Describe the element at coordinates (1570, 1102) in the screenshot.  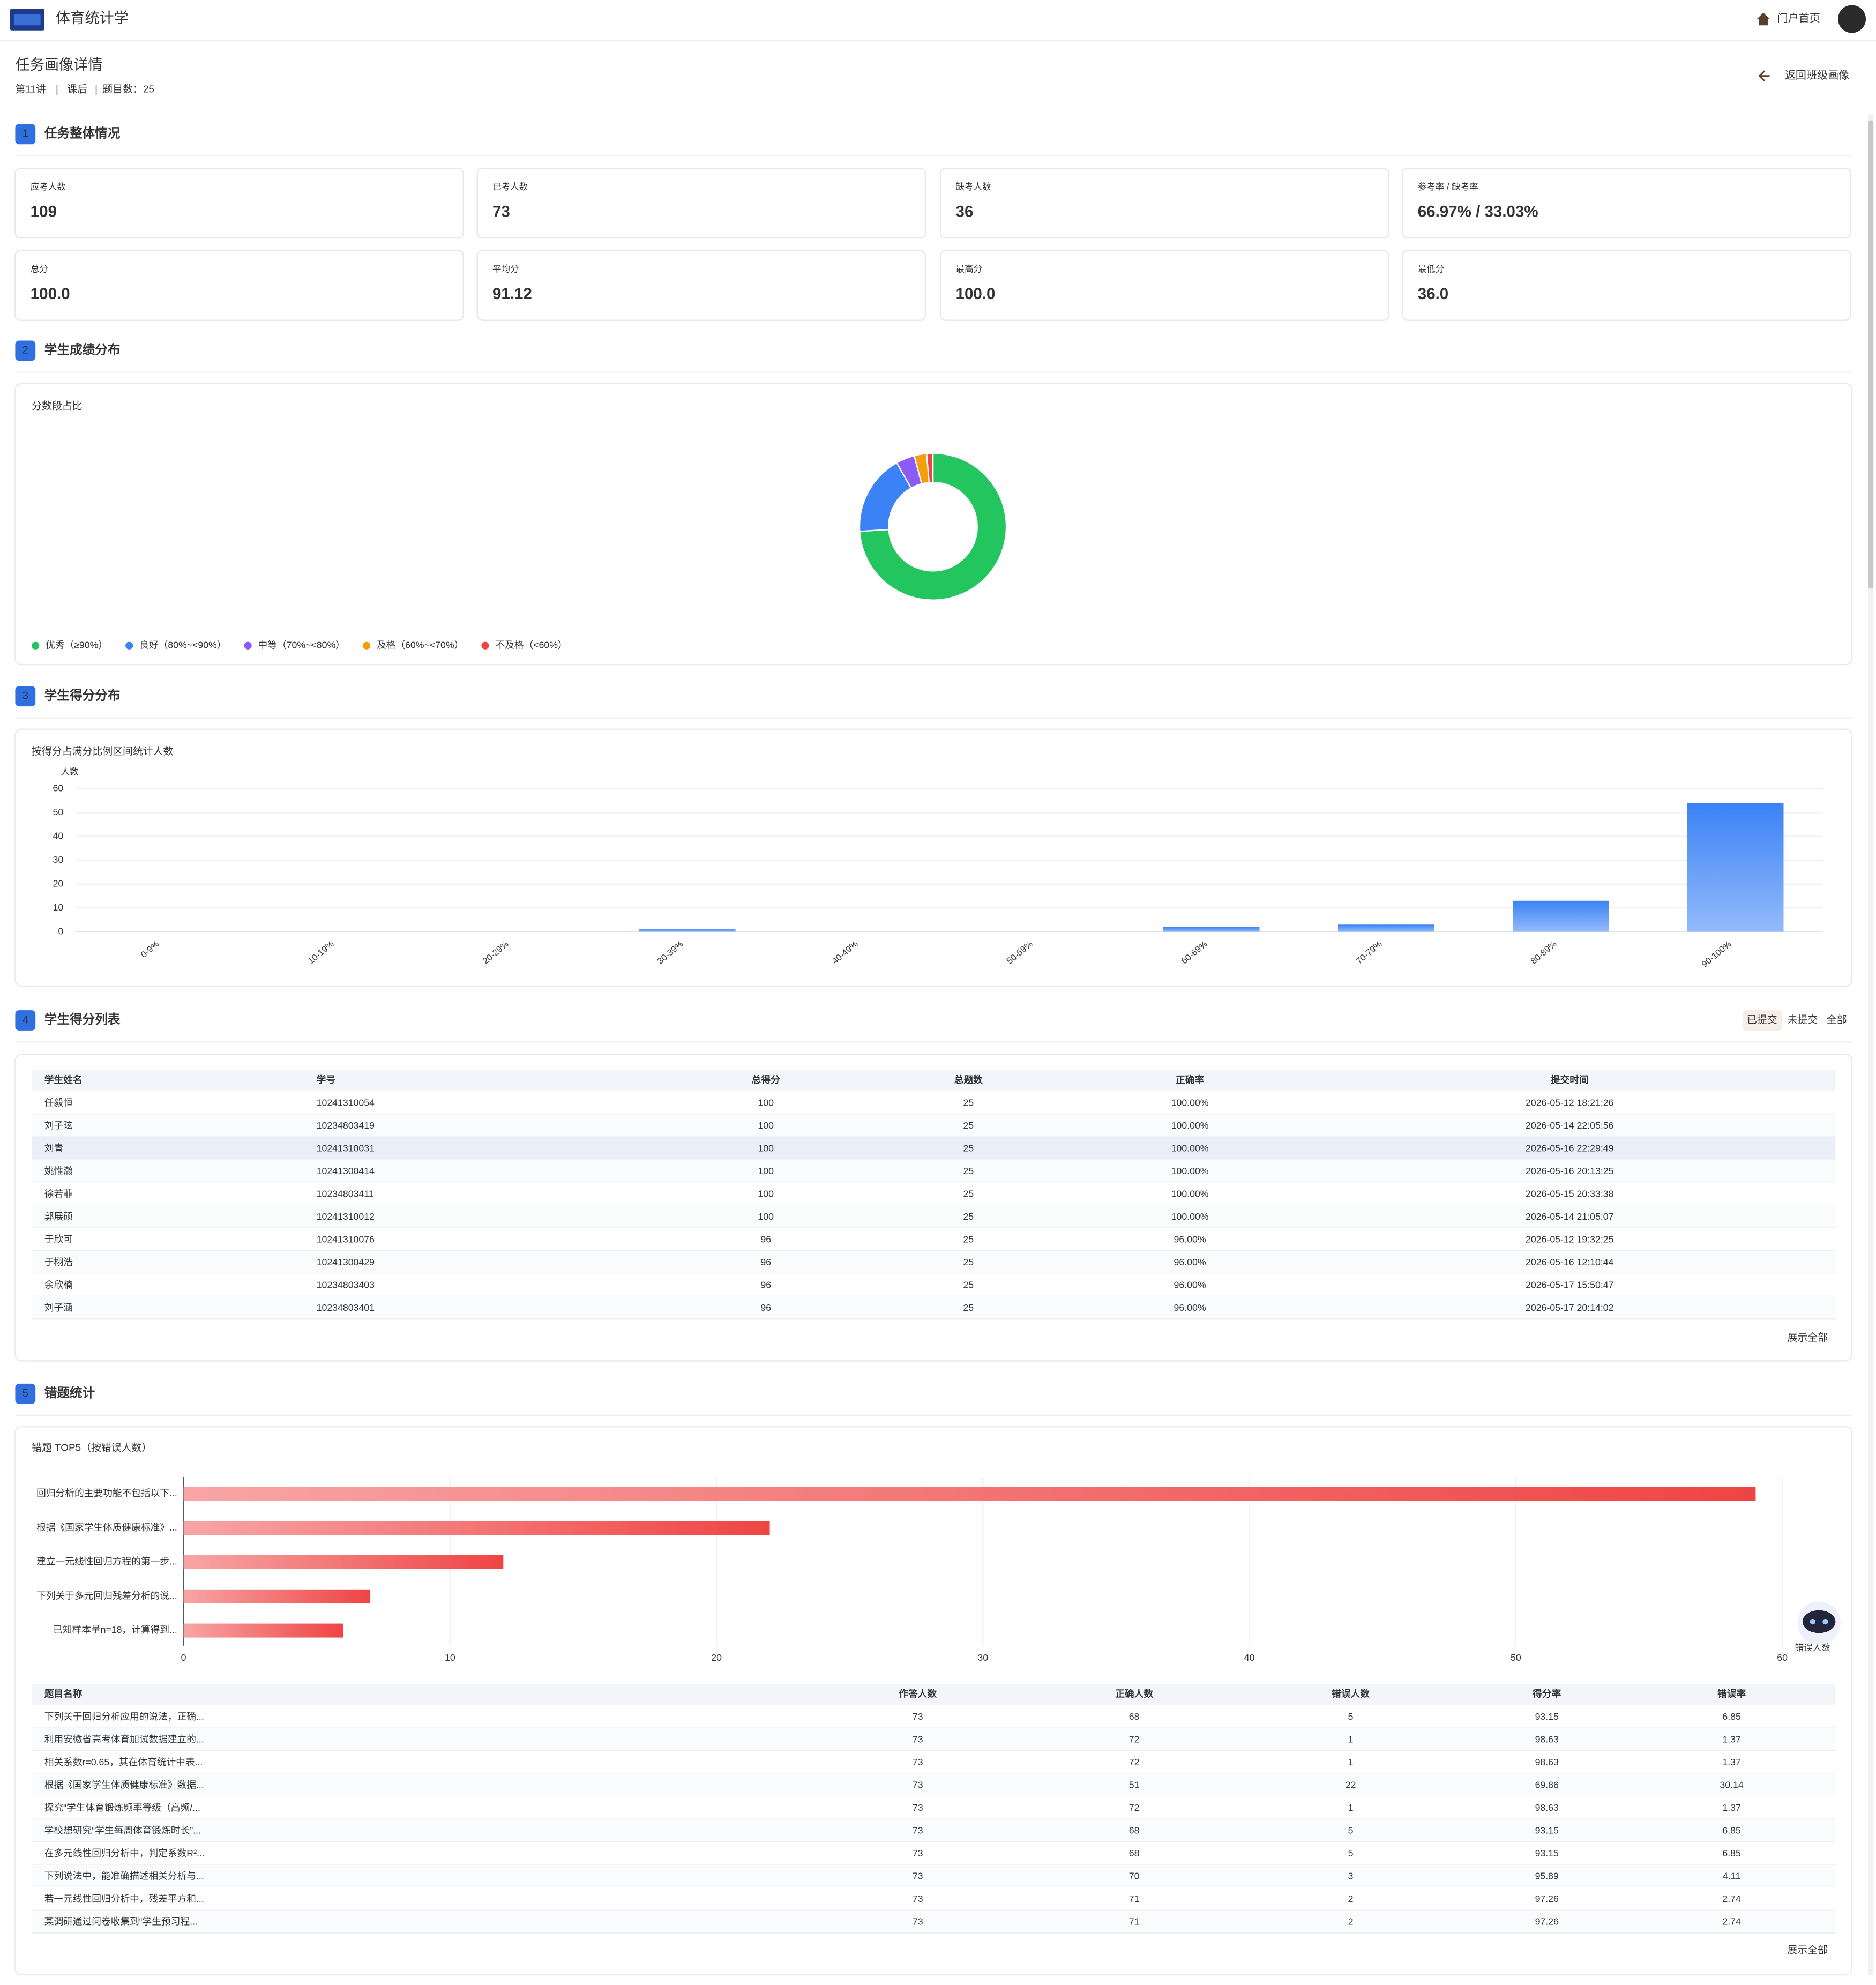
I see `table-cell: 2026-05-12 18:21:26` at that location.